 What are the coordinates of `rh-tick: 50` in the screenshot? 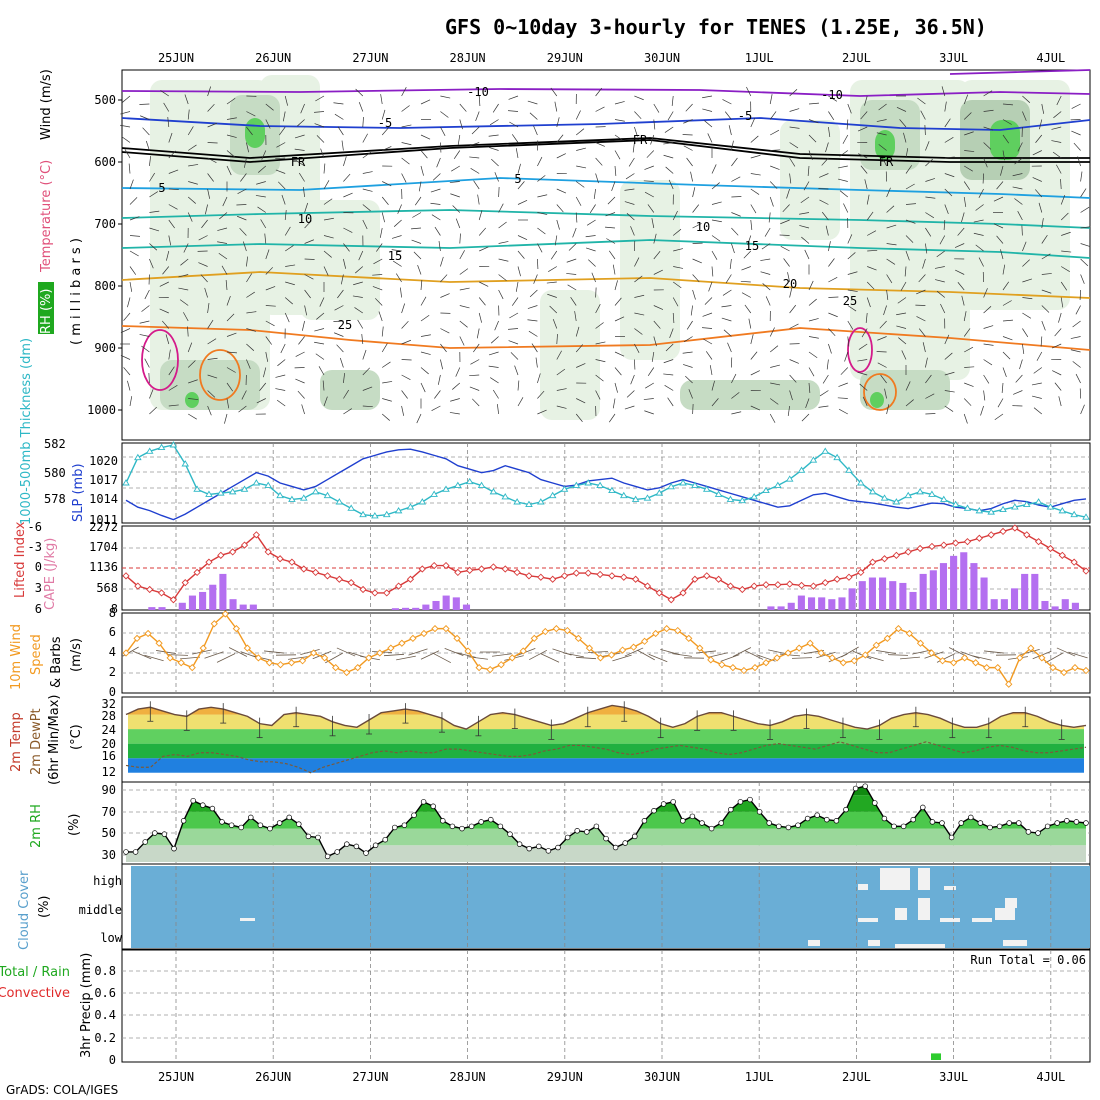 It's located at (109, 833).